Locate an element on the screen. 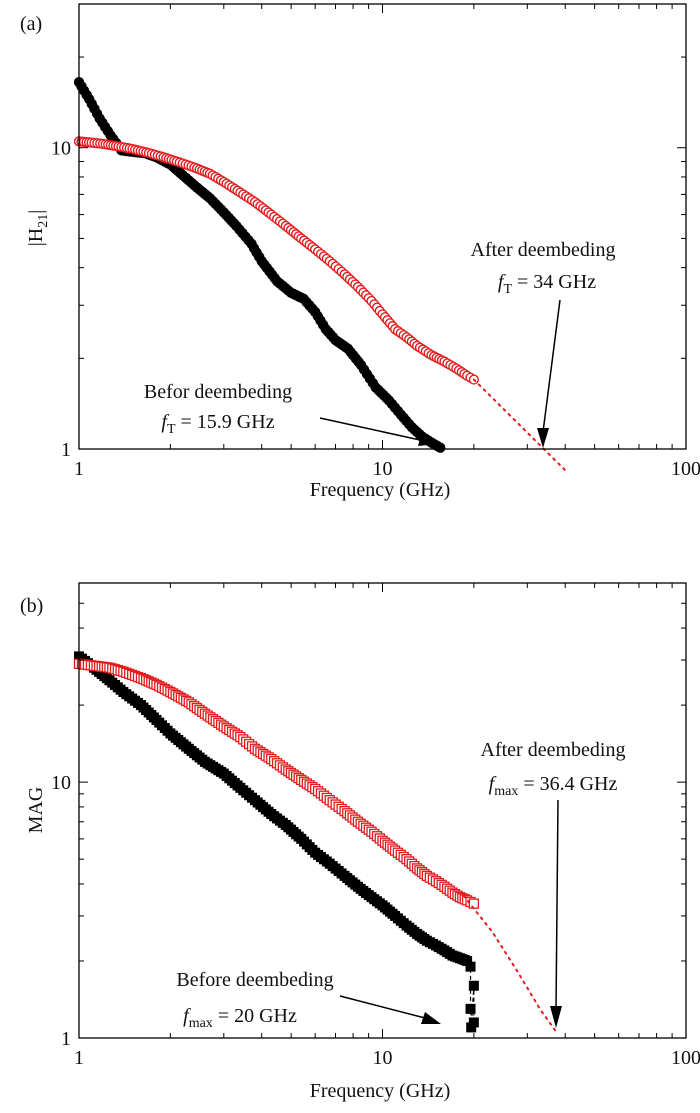 This screenshot has height=1113, width=700. panel-a-after-arrowhead is located at coordinates (543, 438).